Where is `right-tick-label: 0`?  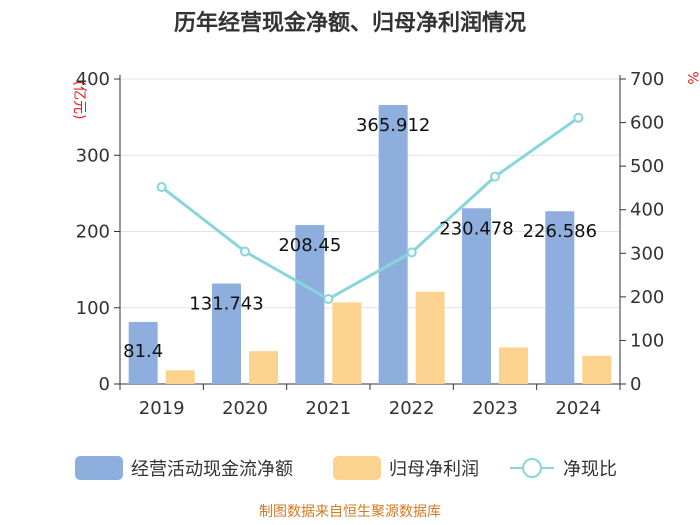 right-tick-label: 0 is located at coordinates (635, 384).